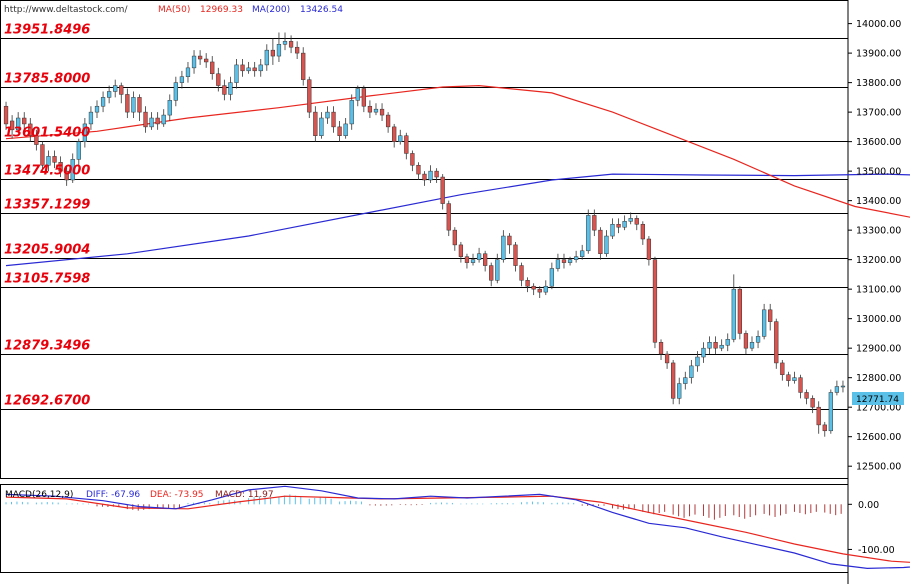  What do you see at coordinates (878, 231) in the screenshot?
I see `y-tick-label: 13300.00` at bounding box center [878, 231].